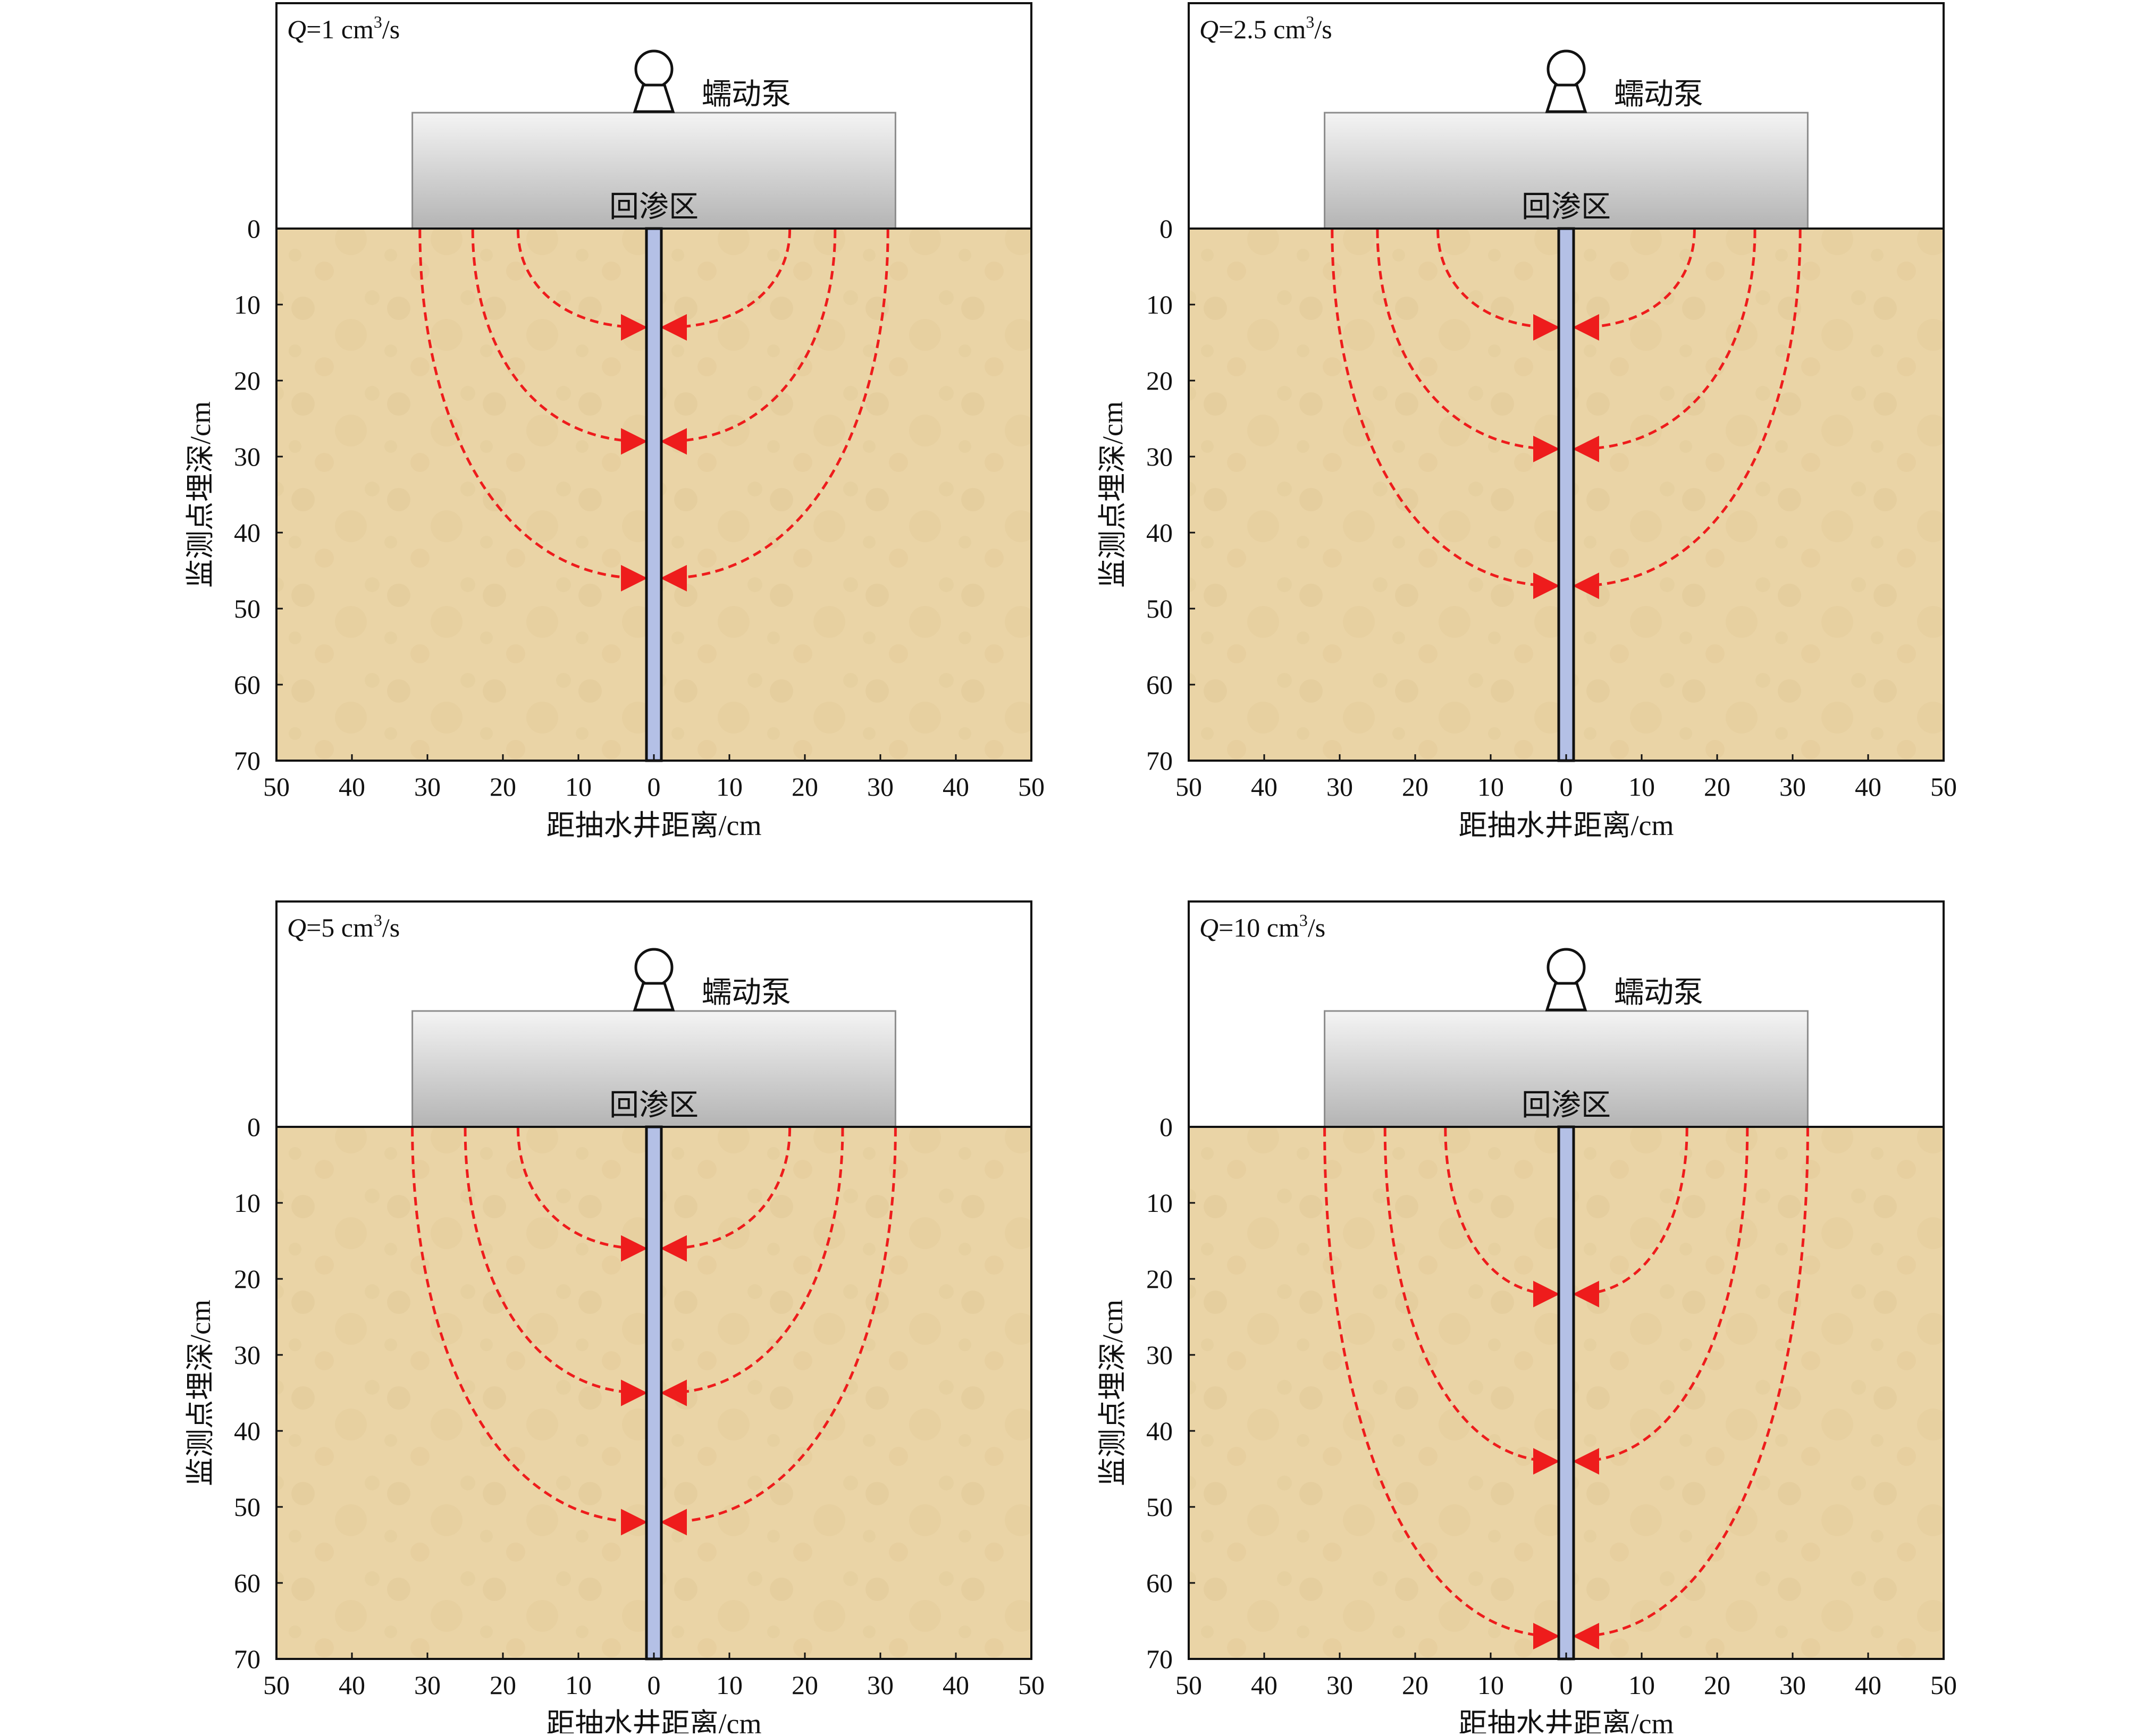  Describe the element at coordinates (343, 926) in the screenshot. I see `flow-rate-label: Q=5 cm3/s` at that location.